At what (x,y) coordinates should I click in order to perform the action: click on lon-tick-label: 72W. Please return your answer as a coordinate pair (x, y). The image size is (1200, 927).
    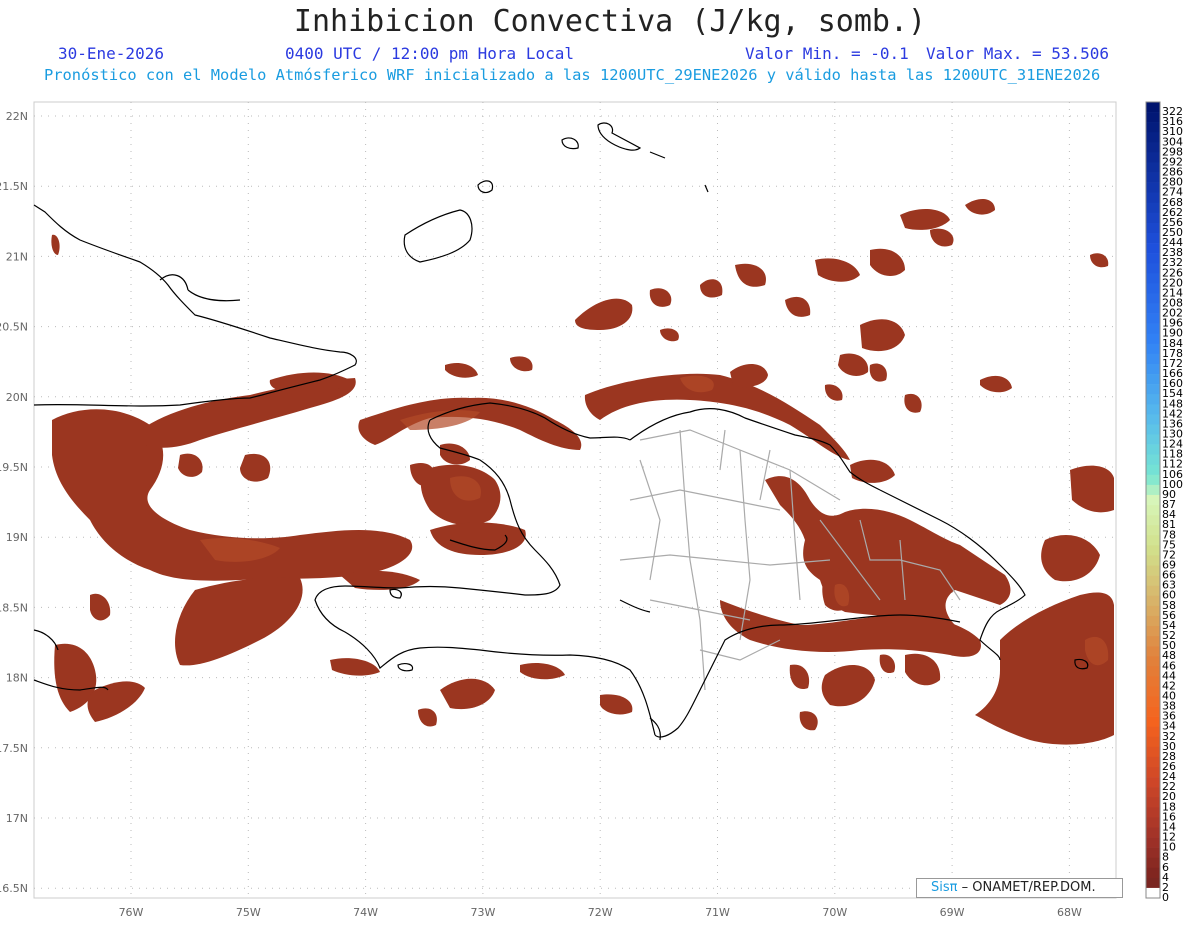
    Looking at the image, I should click on (600, 912).